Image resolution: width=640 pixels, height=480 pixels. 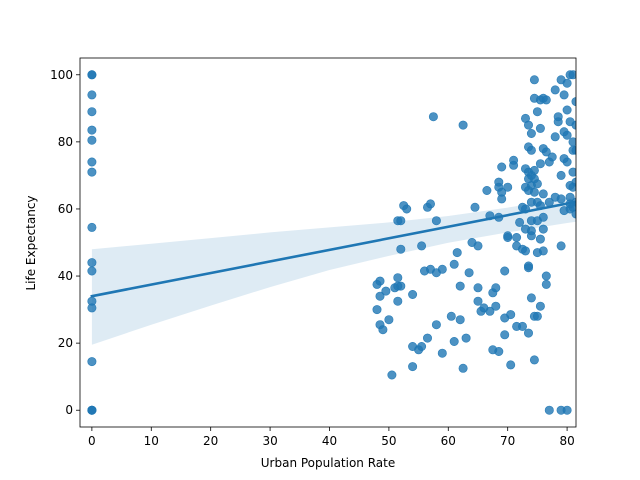 I want to click on y-axis-label: Life Expectancy, so click(x=31, y=242).